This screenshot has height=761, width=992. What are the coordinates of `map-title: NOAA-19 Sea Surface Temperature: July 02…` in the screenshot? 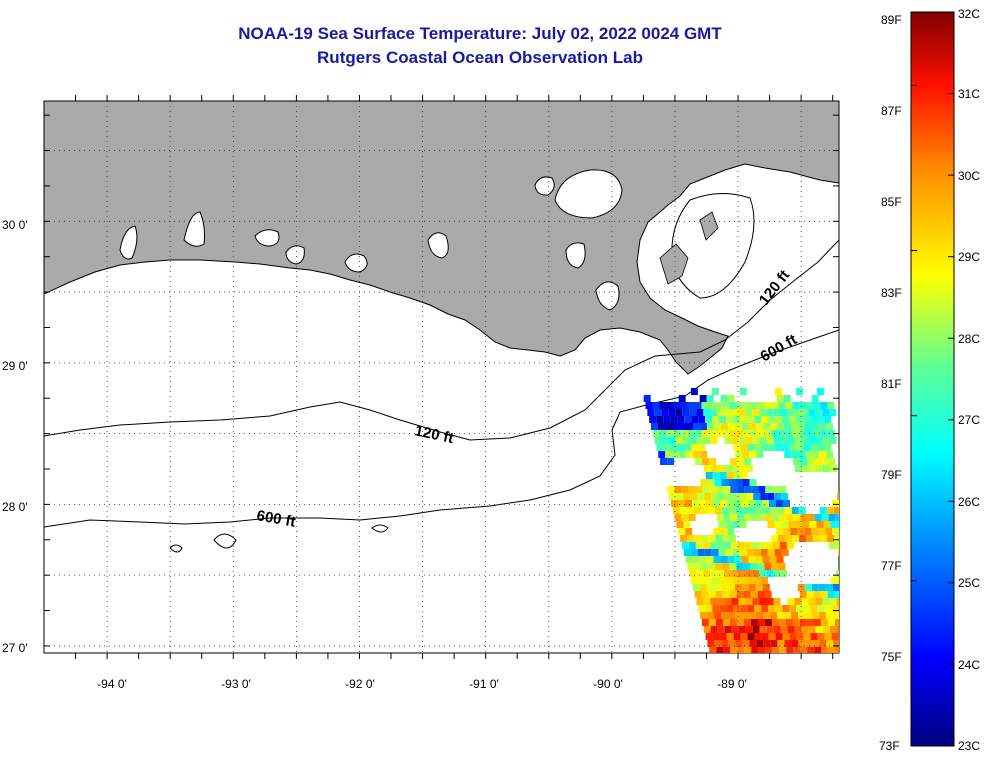 It's located at (480, 33).